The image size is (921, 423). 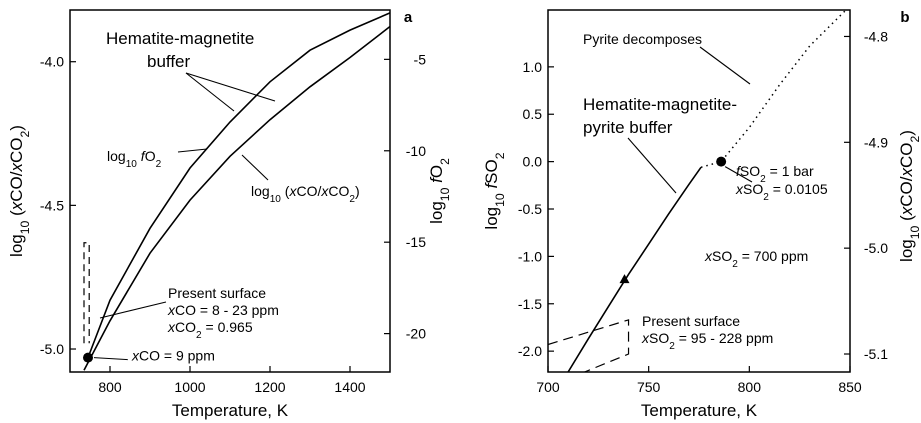 I want to click on ratio-curve-label: log10 (xCO/xCO2), so click(x=305, y=194).